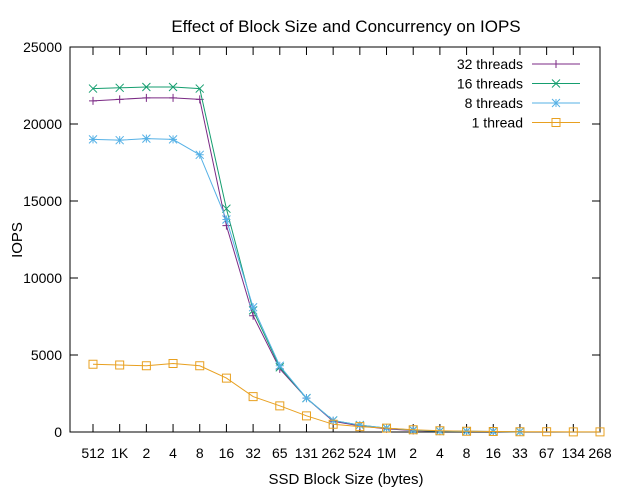 This screenshot has width=620, height=496. I want to click on legend-label: 8 threads, so click(494, 103).